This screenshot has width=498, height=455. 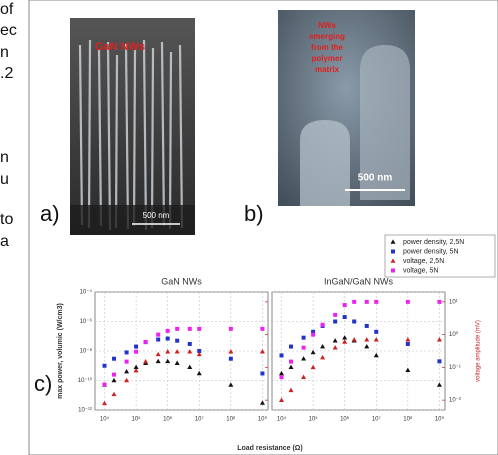 What do you see at coordinates (86, 292) in the screenshot?
I see `y-tick-label: 10⁻⁴` at bounding box center [86, 292].